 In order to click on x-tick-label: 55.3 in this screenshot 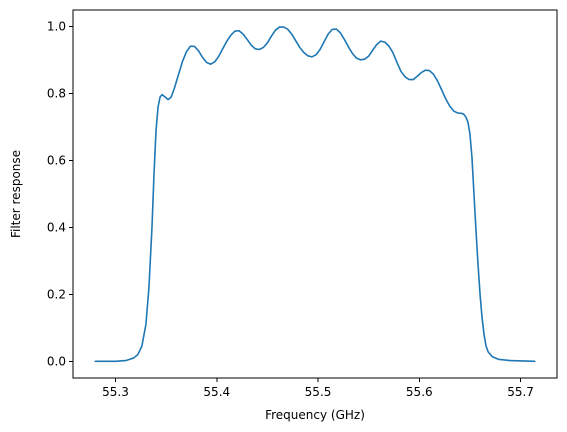, I will do `click(115, 392)`.